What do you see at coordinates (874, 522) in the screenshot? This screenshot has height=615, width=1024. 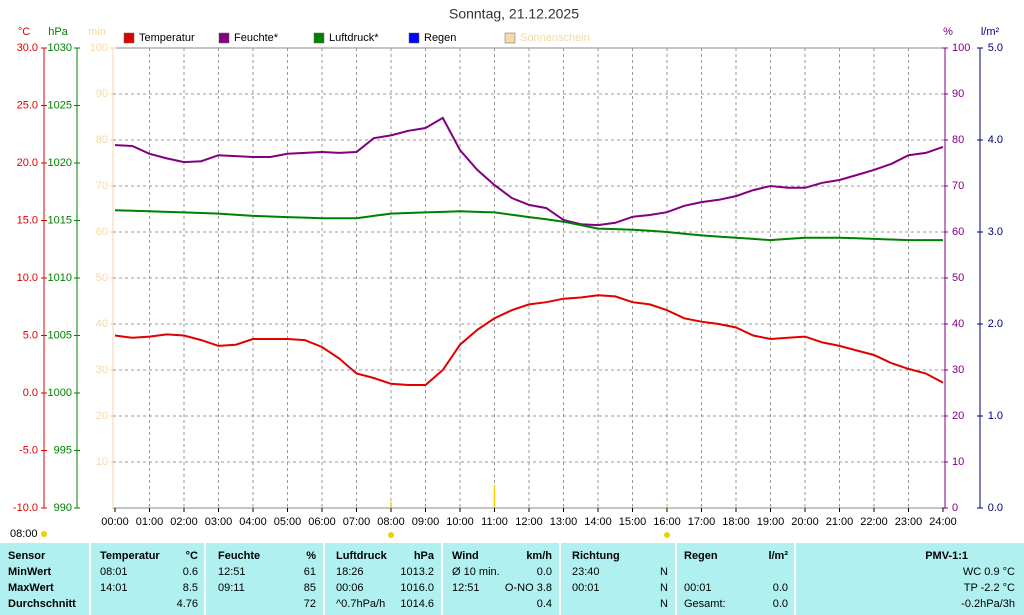 I see `x-tick-label: 22:00` at bounding box center [874, 522].